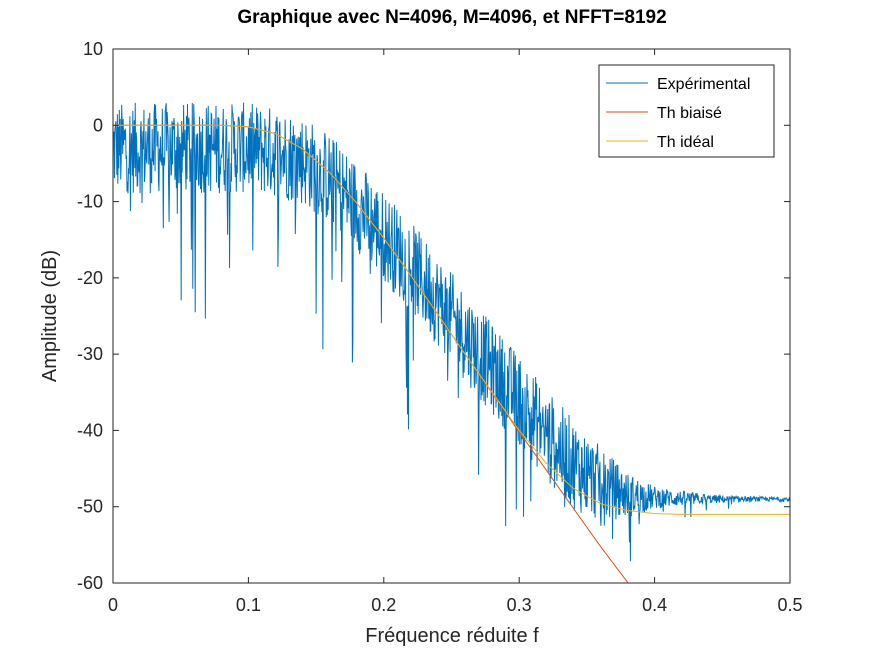 This screenshot has height=655, width=873. What do you see at coordinates (90, 583) in the screenshot?
I see `y-tick-label: -60` at bounding box center [90, 583].